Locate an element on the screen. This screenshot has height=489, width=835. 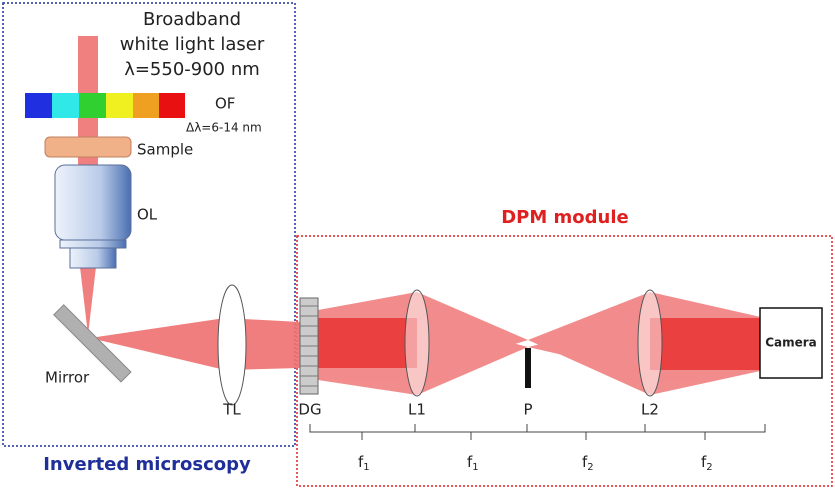
lens-label: DG is located at coordinates (309, 410).